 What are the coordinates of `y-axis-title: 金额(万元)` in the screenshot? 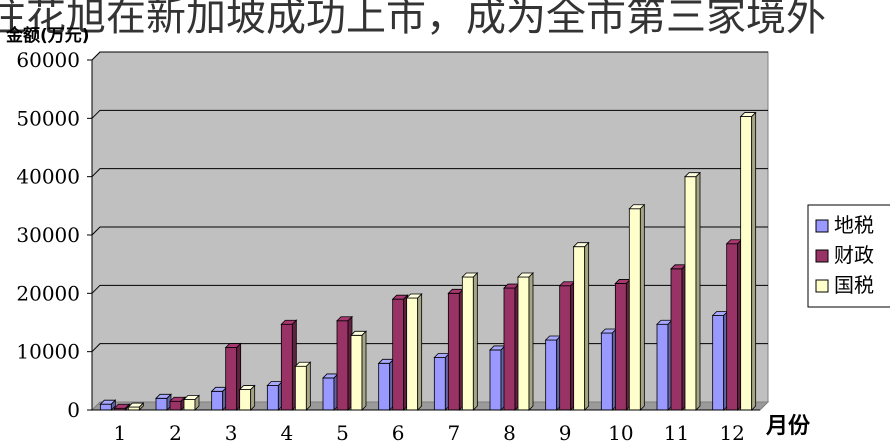 It's located at (47, 35).